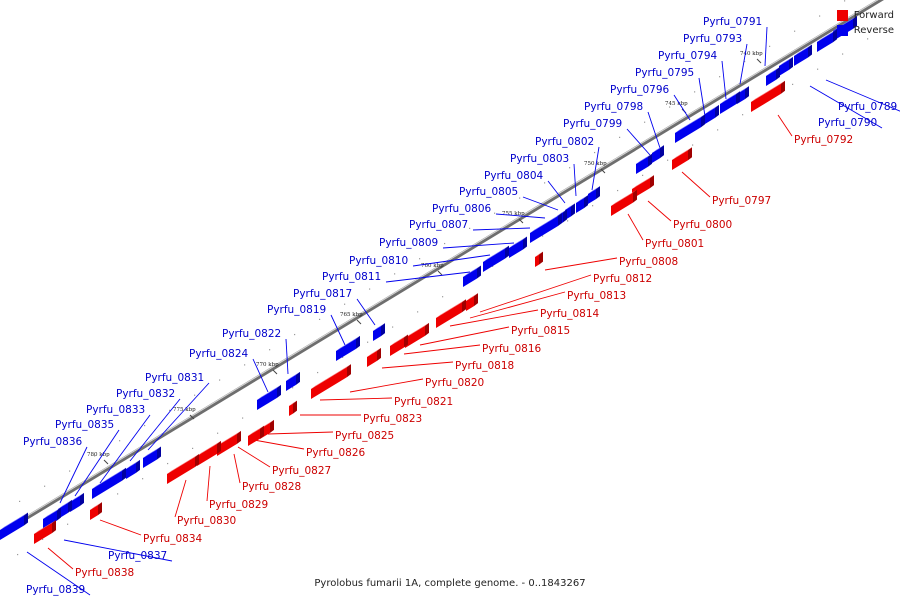 This screenshot has width=900, height=600. What do you see at coordinates (648, 262) in the screenshot?
I see `gene-label: Pyrfu_0808` at bounding box center [648, 262].